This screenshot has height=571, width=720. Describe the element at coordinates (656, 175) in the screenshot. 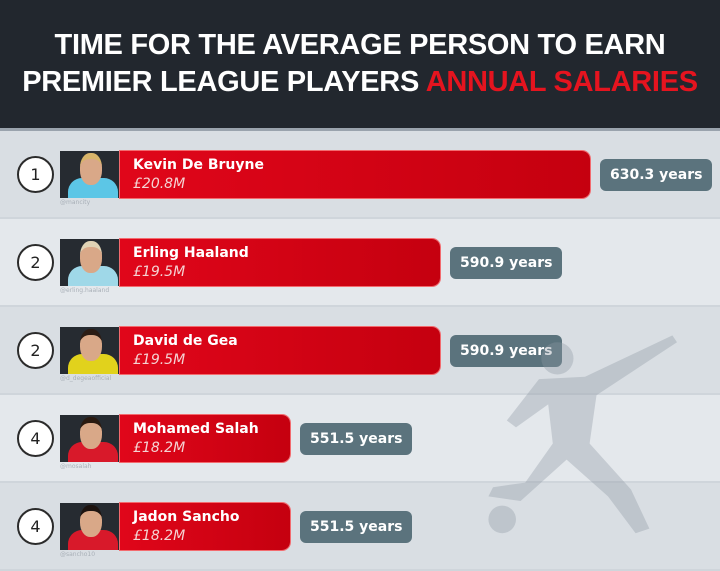

I see `years-badge: 630.3 years` at that location.